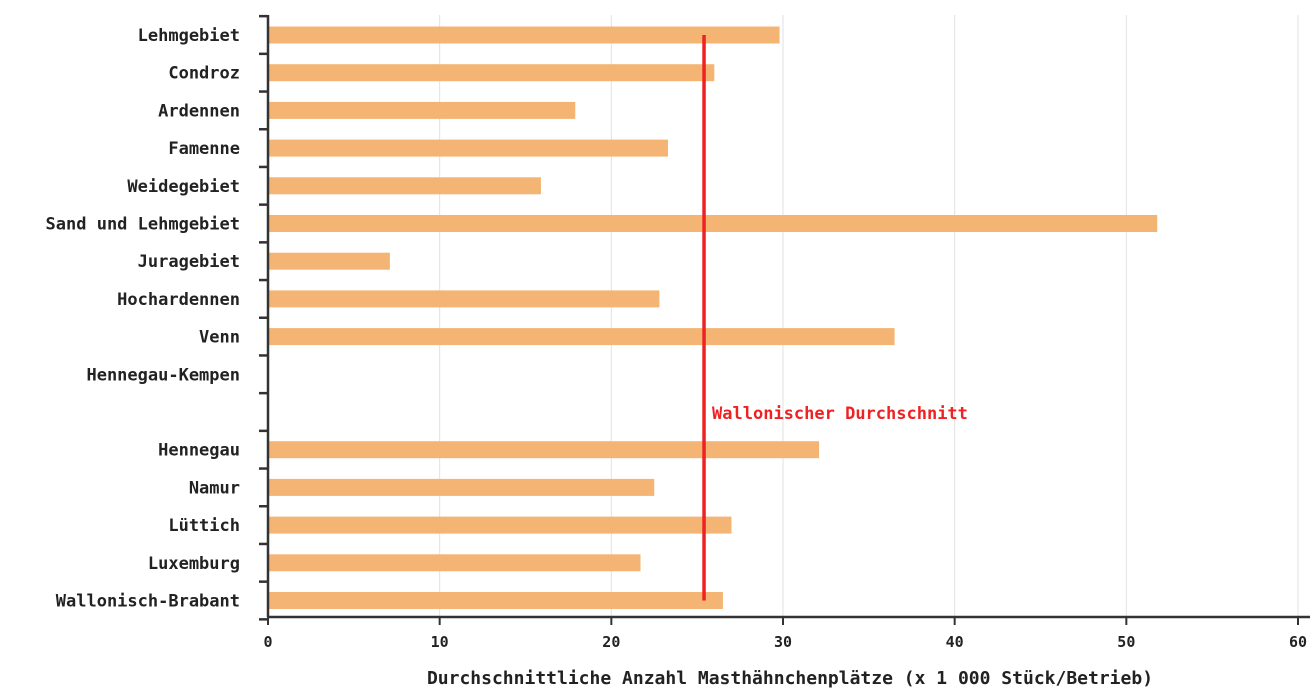  Describe the element at coordinates (148, 602) in the screenshot. I see `category-label-15: Wallonisch-Brabant` at that location.